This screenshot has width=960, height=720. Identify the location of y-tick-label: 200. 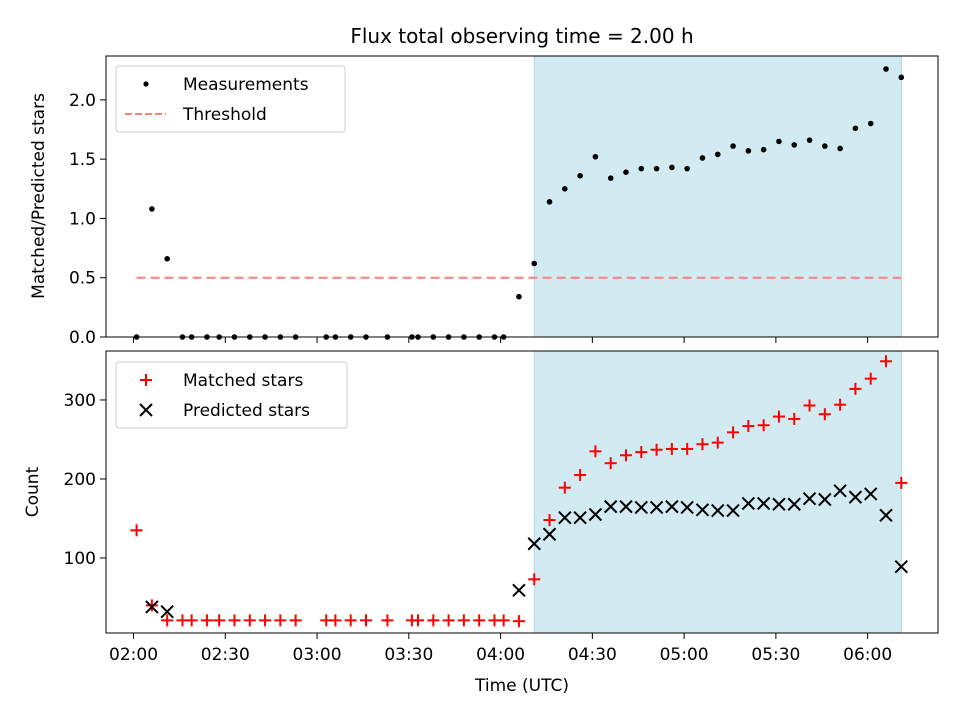
(80, 480).